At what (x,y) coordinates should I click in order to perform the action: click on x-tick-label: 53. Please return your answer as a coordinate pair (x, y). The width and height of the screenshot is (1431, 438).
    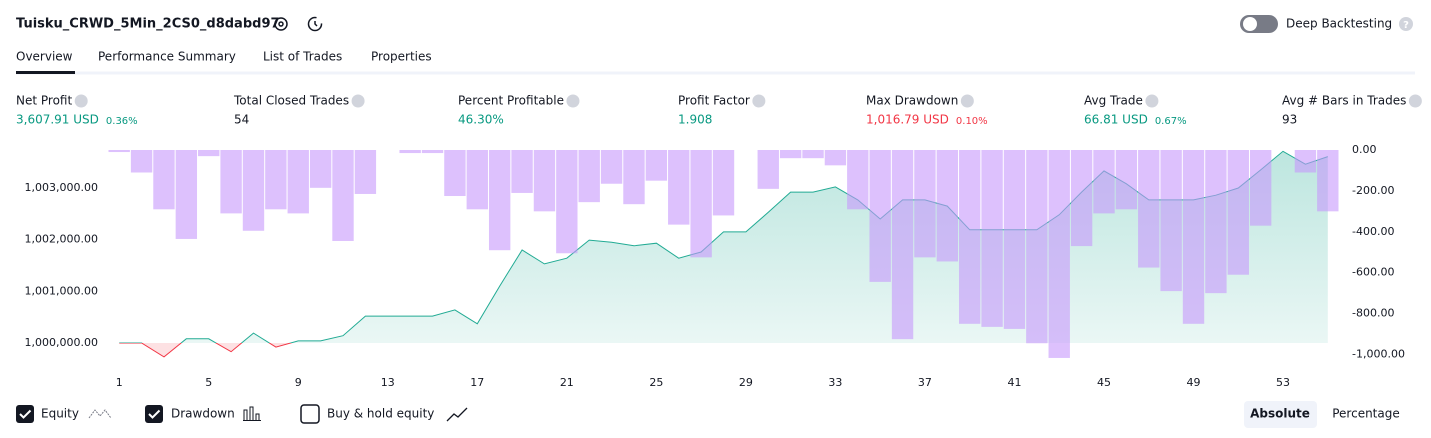
    Looking at the image, I should click on (1283, 382).